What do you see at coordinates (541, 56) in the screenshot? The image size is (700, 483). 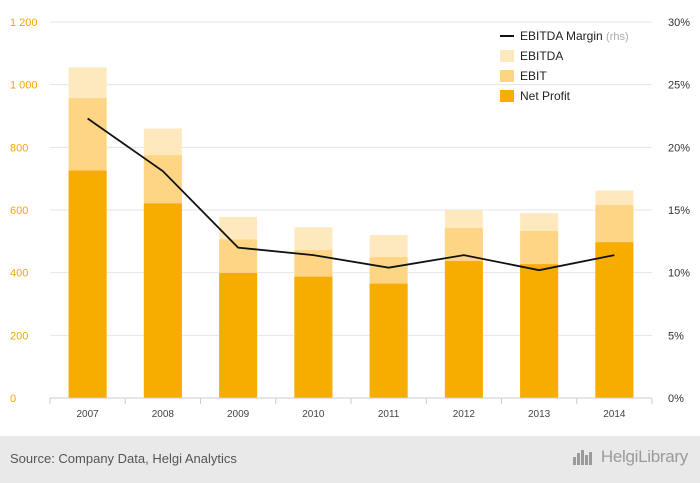 I see `legend-label: EBITDA` at bounding box center [541, 56].